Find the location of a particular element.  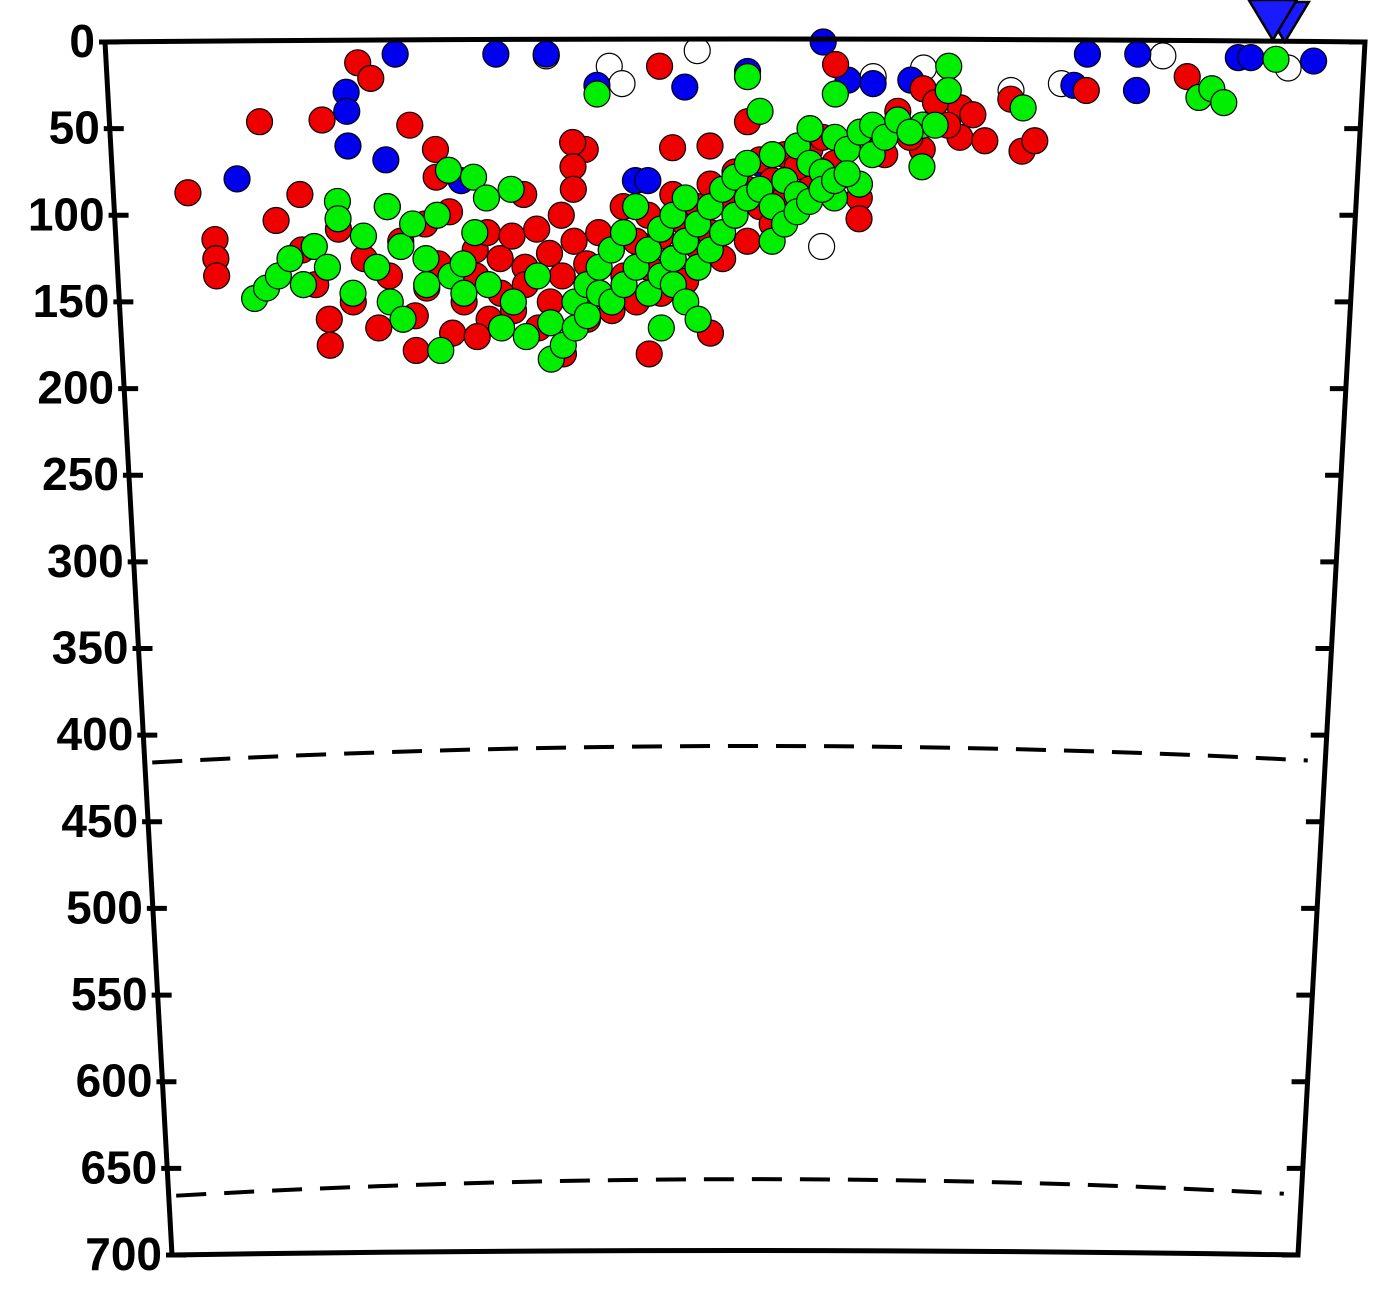

y-tick-label: 650 is located at coordinates (118, 1167).